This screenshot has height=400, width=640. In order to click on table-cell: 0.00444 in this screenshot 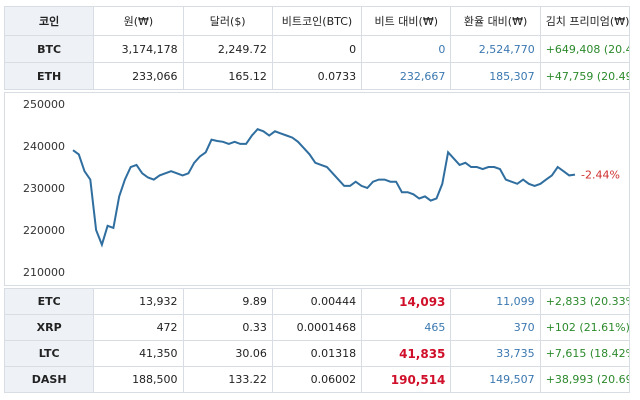, I will do `click(317, 301)`.